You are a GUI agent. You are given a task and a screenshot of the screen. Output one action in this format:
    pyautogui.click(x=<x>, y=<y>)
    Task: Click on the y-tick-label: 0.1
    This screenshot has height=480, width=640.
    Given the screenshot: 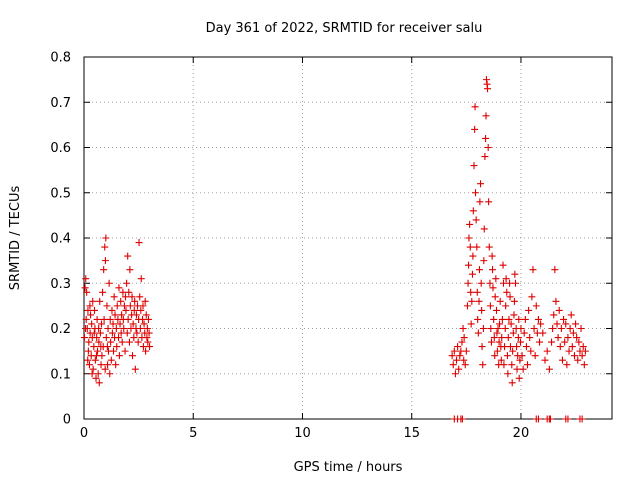 What is the action you would take?
    pyautogui.click(x=60, y=374)
    